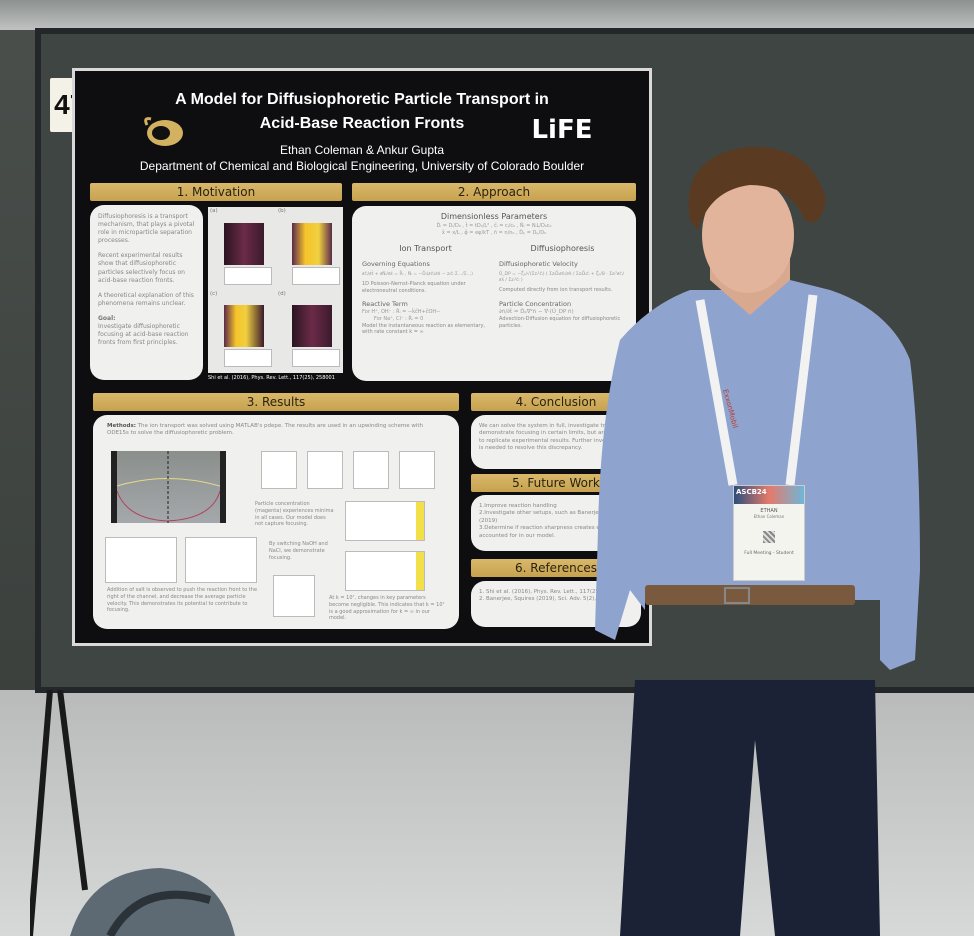  Describe the element at coordinates (214, 294) in the screenshot. I see `panel-label-c: (c)` at that location.